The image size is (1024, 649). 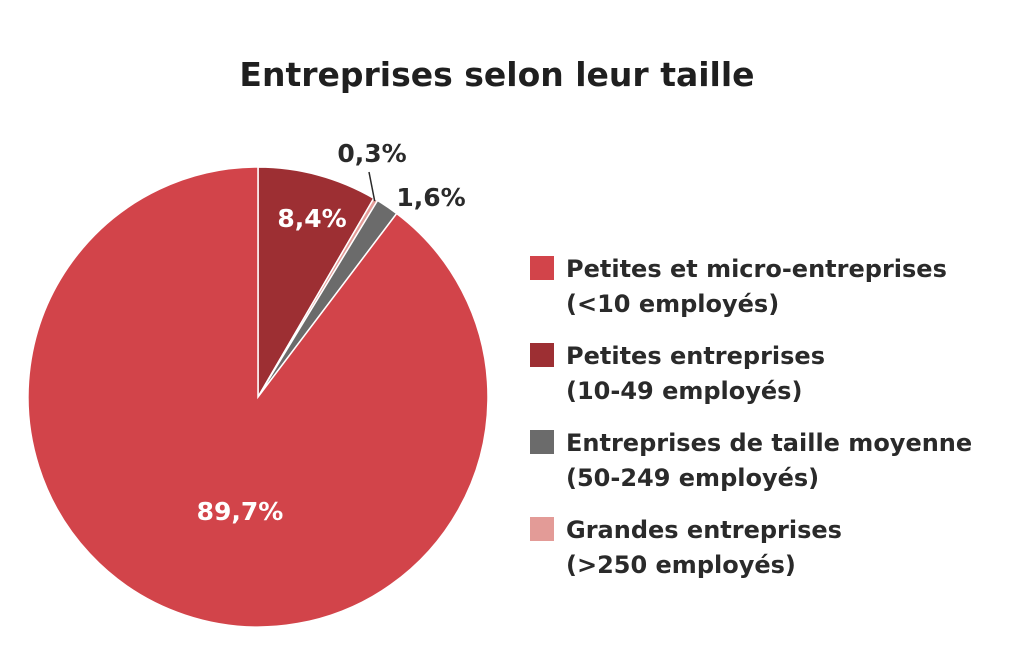 What do you see at coordinates (311, 218) in the screenshot?
I see `data-label-slice-1: 8,4%` at bounding box center [311, 218].